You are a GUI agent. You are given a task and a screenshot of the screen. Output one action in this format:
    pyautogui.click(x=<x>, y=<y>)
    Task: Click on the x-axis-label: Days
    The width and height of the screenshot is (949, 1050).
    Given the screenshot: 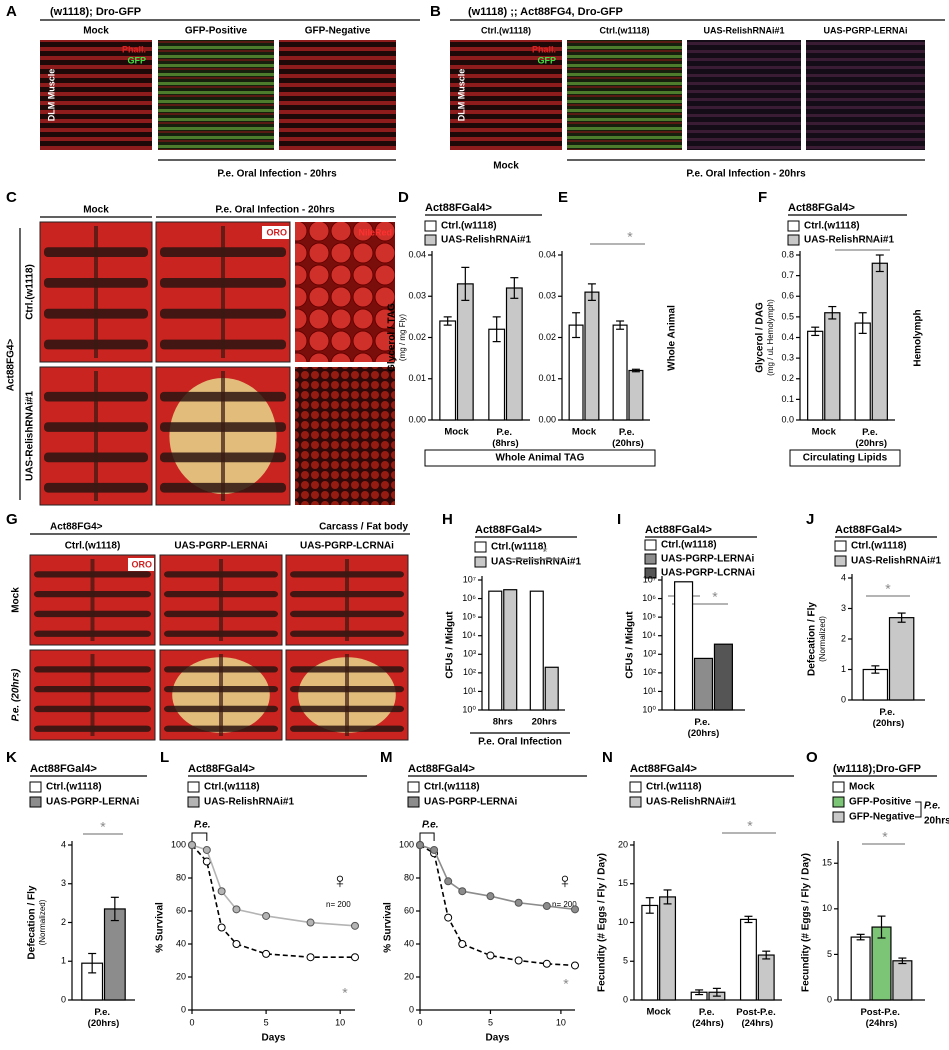 What is the action you would take?
    pyautogui.click(x=274, y=1038)
    